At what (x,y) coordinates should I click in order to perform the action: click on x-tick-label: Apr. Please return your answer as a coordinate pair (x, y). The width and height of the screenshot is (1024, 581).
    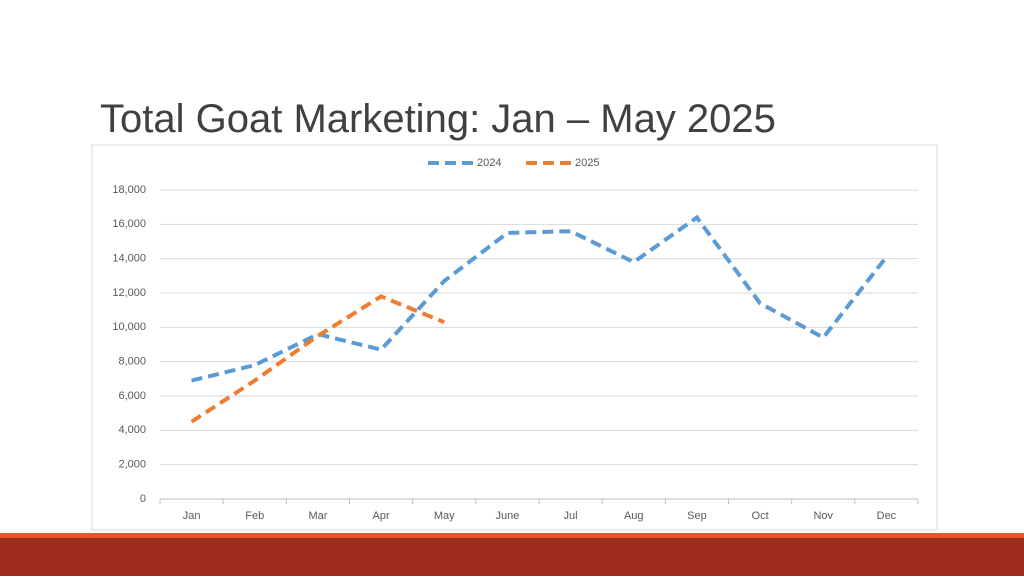
    Looking at the image, I should click on (381, 516).